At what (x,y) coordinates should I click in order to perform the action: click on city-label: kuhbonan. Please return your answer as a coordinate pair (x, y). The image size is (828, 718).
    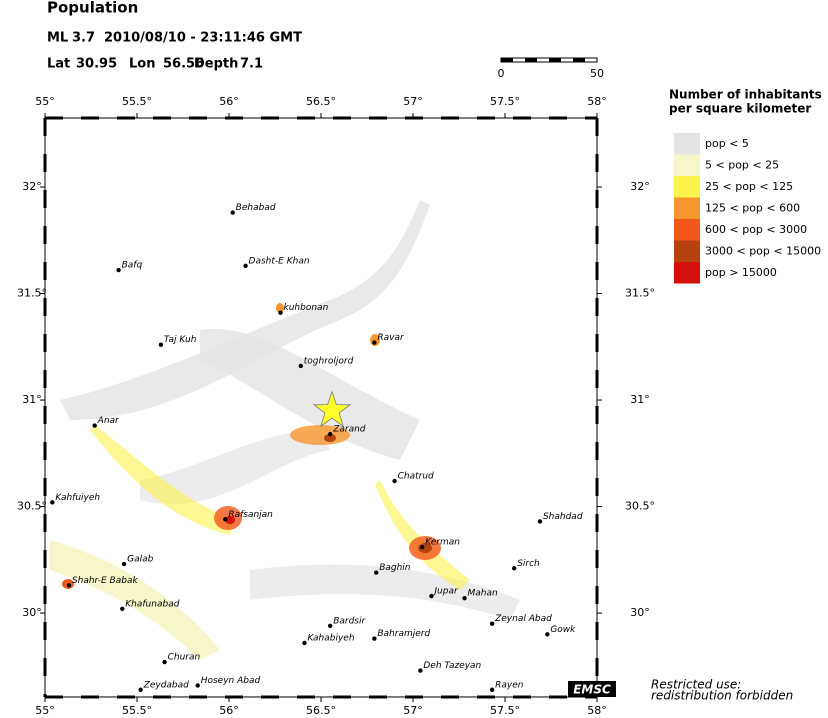
    Looking at the image, I should click on (306, 308).